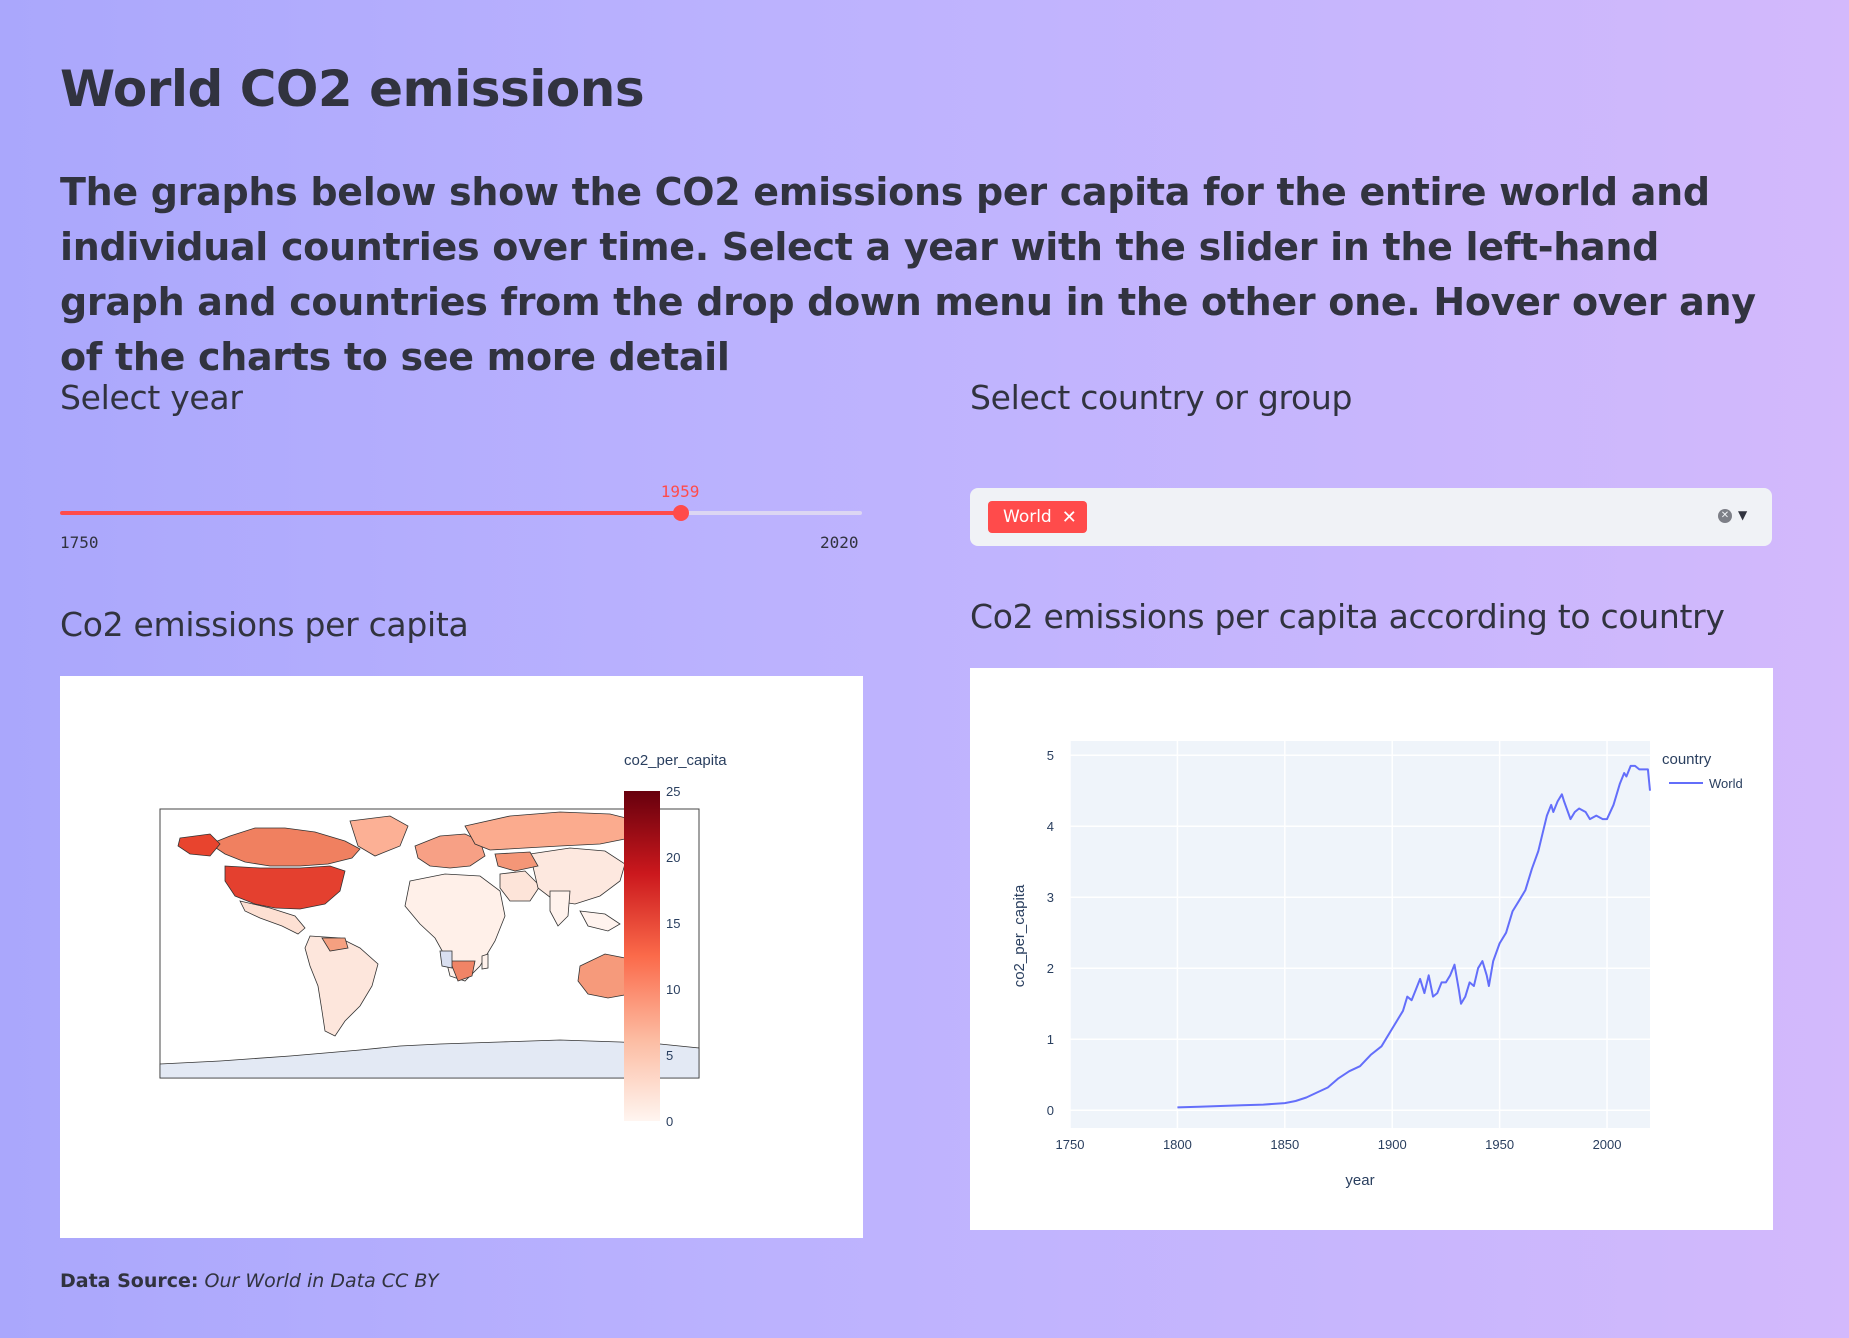  Describe the element at coordinates (675, 760) in the screenshot. I see `colorbar-title: co2_per_capita` at that location.